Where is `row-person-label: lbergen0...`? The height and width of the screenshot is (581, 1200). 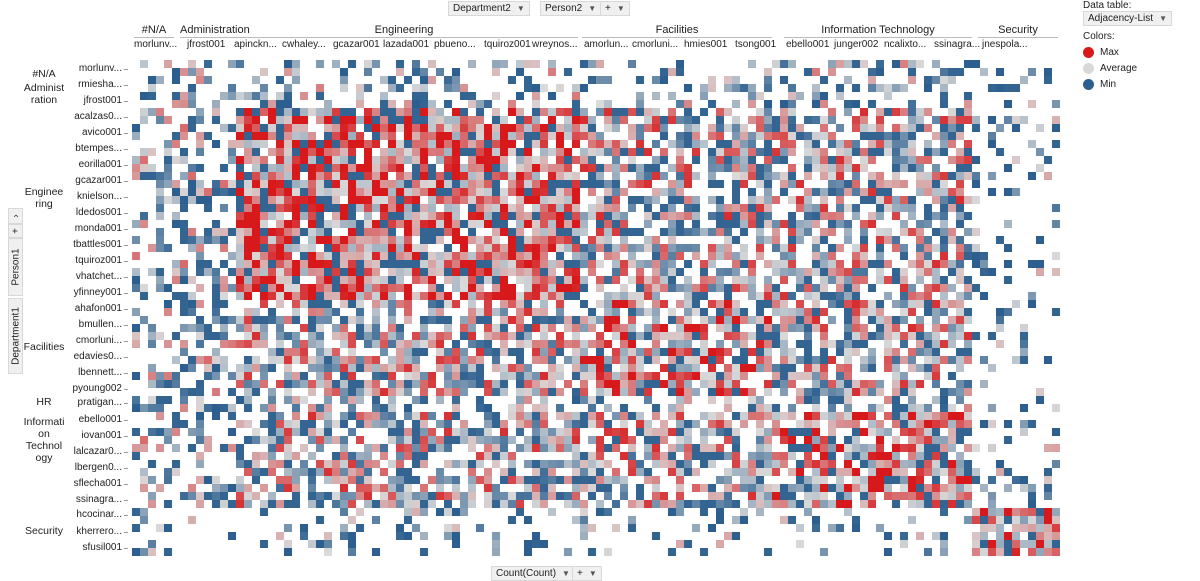
row-person-label: lbergen0... is located at coordinates (98, 467).